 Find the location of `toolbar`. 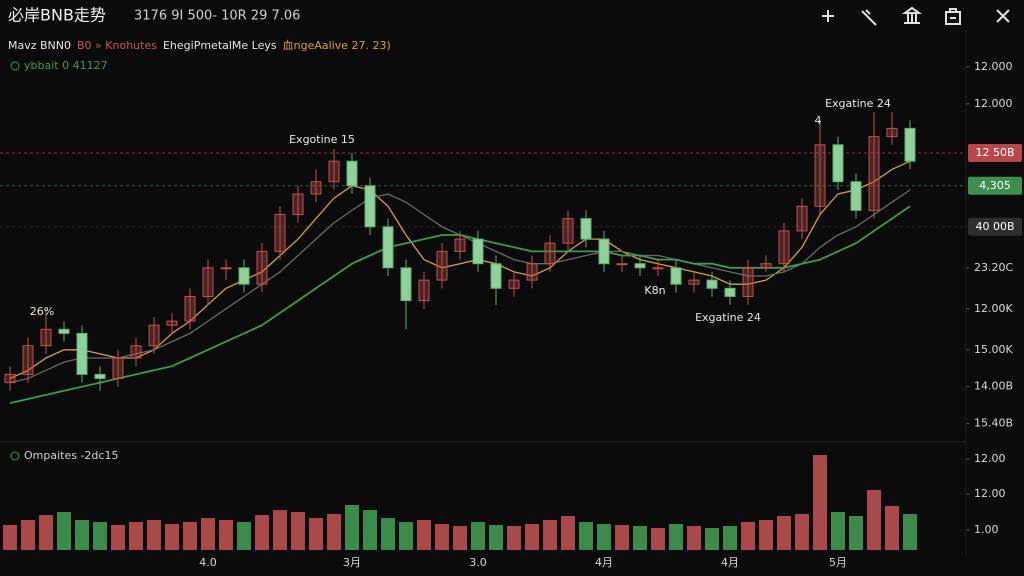

toolbar is located at coordinates (916, 16).